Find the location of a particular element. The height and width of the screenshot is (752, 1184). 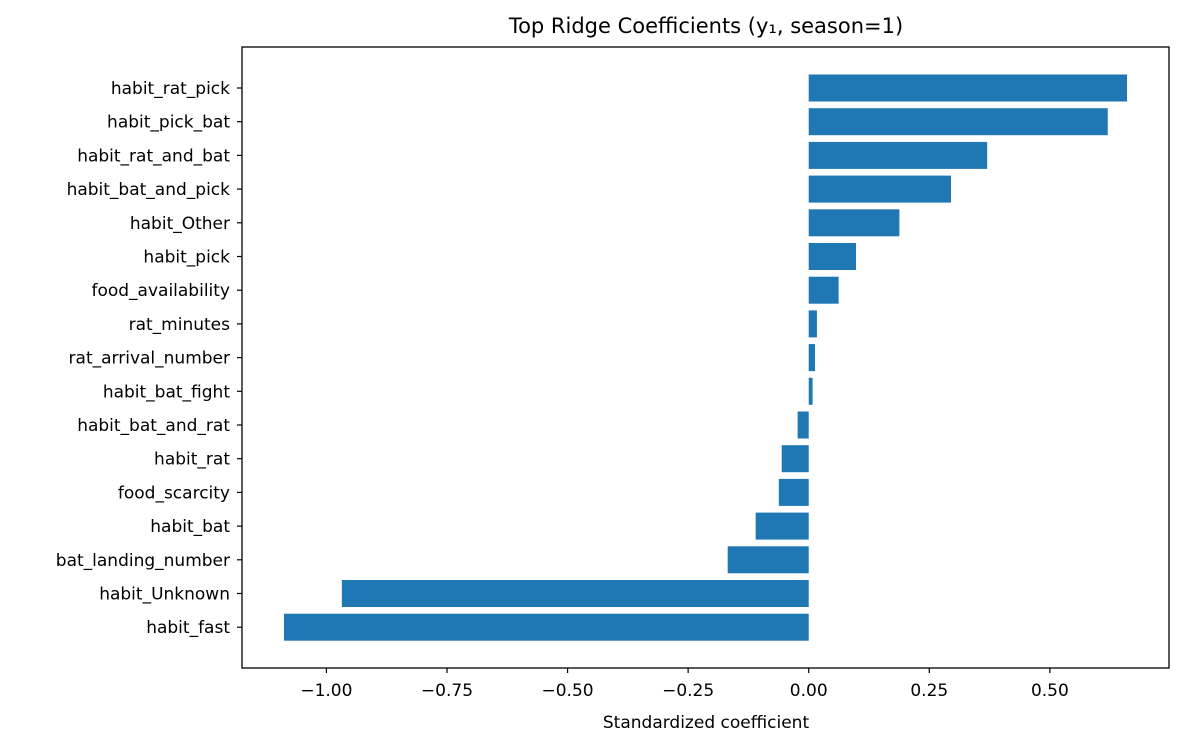

bar-habit-rat is located at coordinates (795, 459).